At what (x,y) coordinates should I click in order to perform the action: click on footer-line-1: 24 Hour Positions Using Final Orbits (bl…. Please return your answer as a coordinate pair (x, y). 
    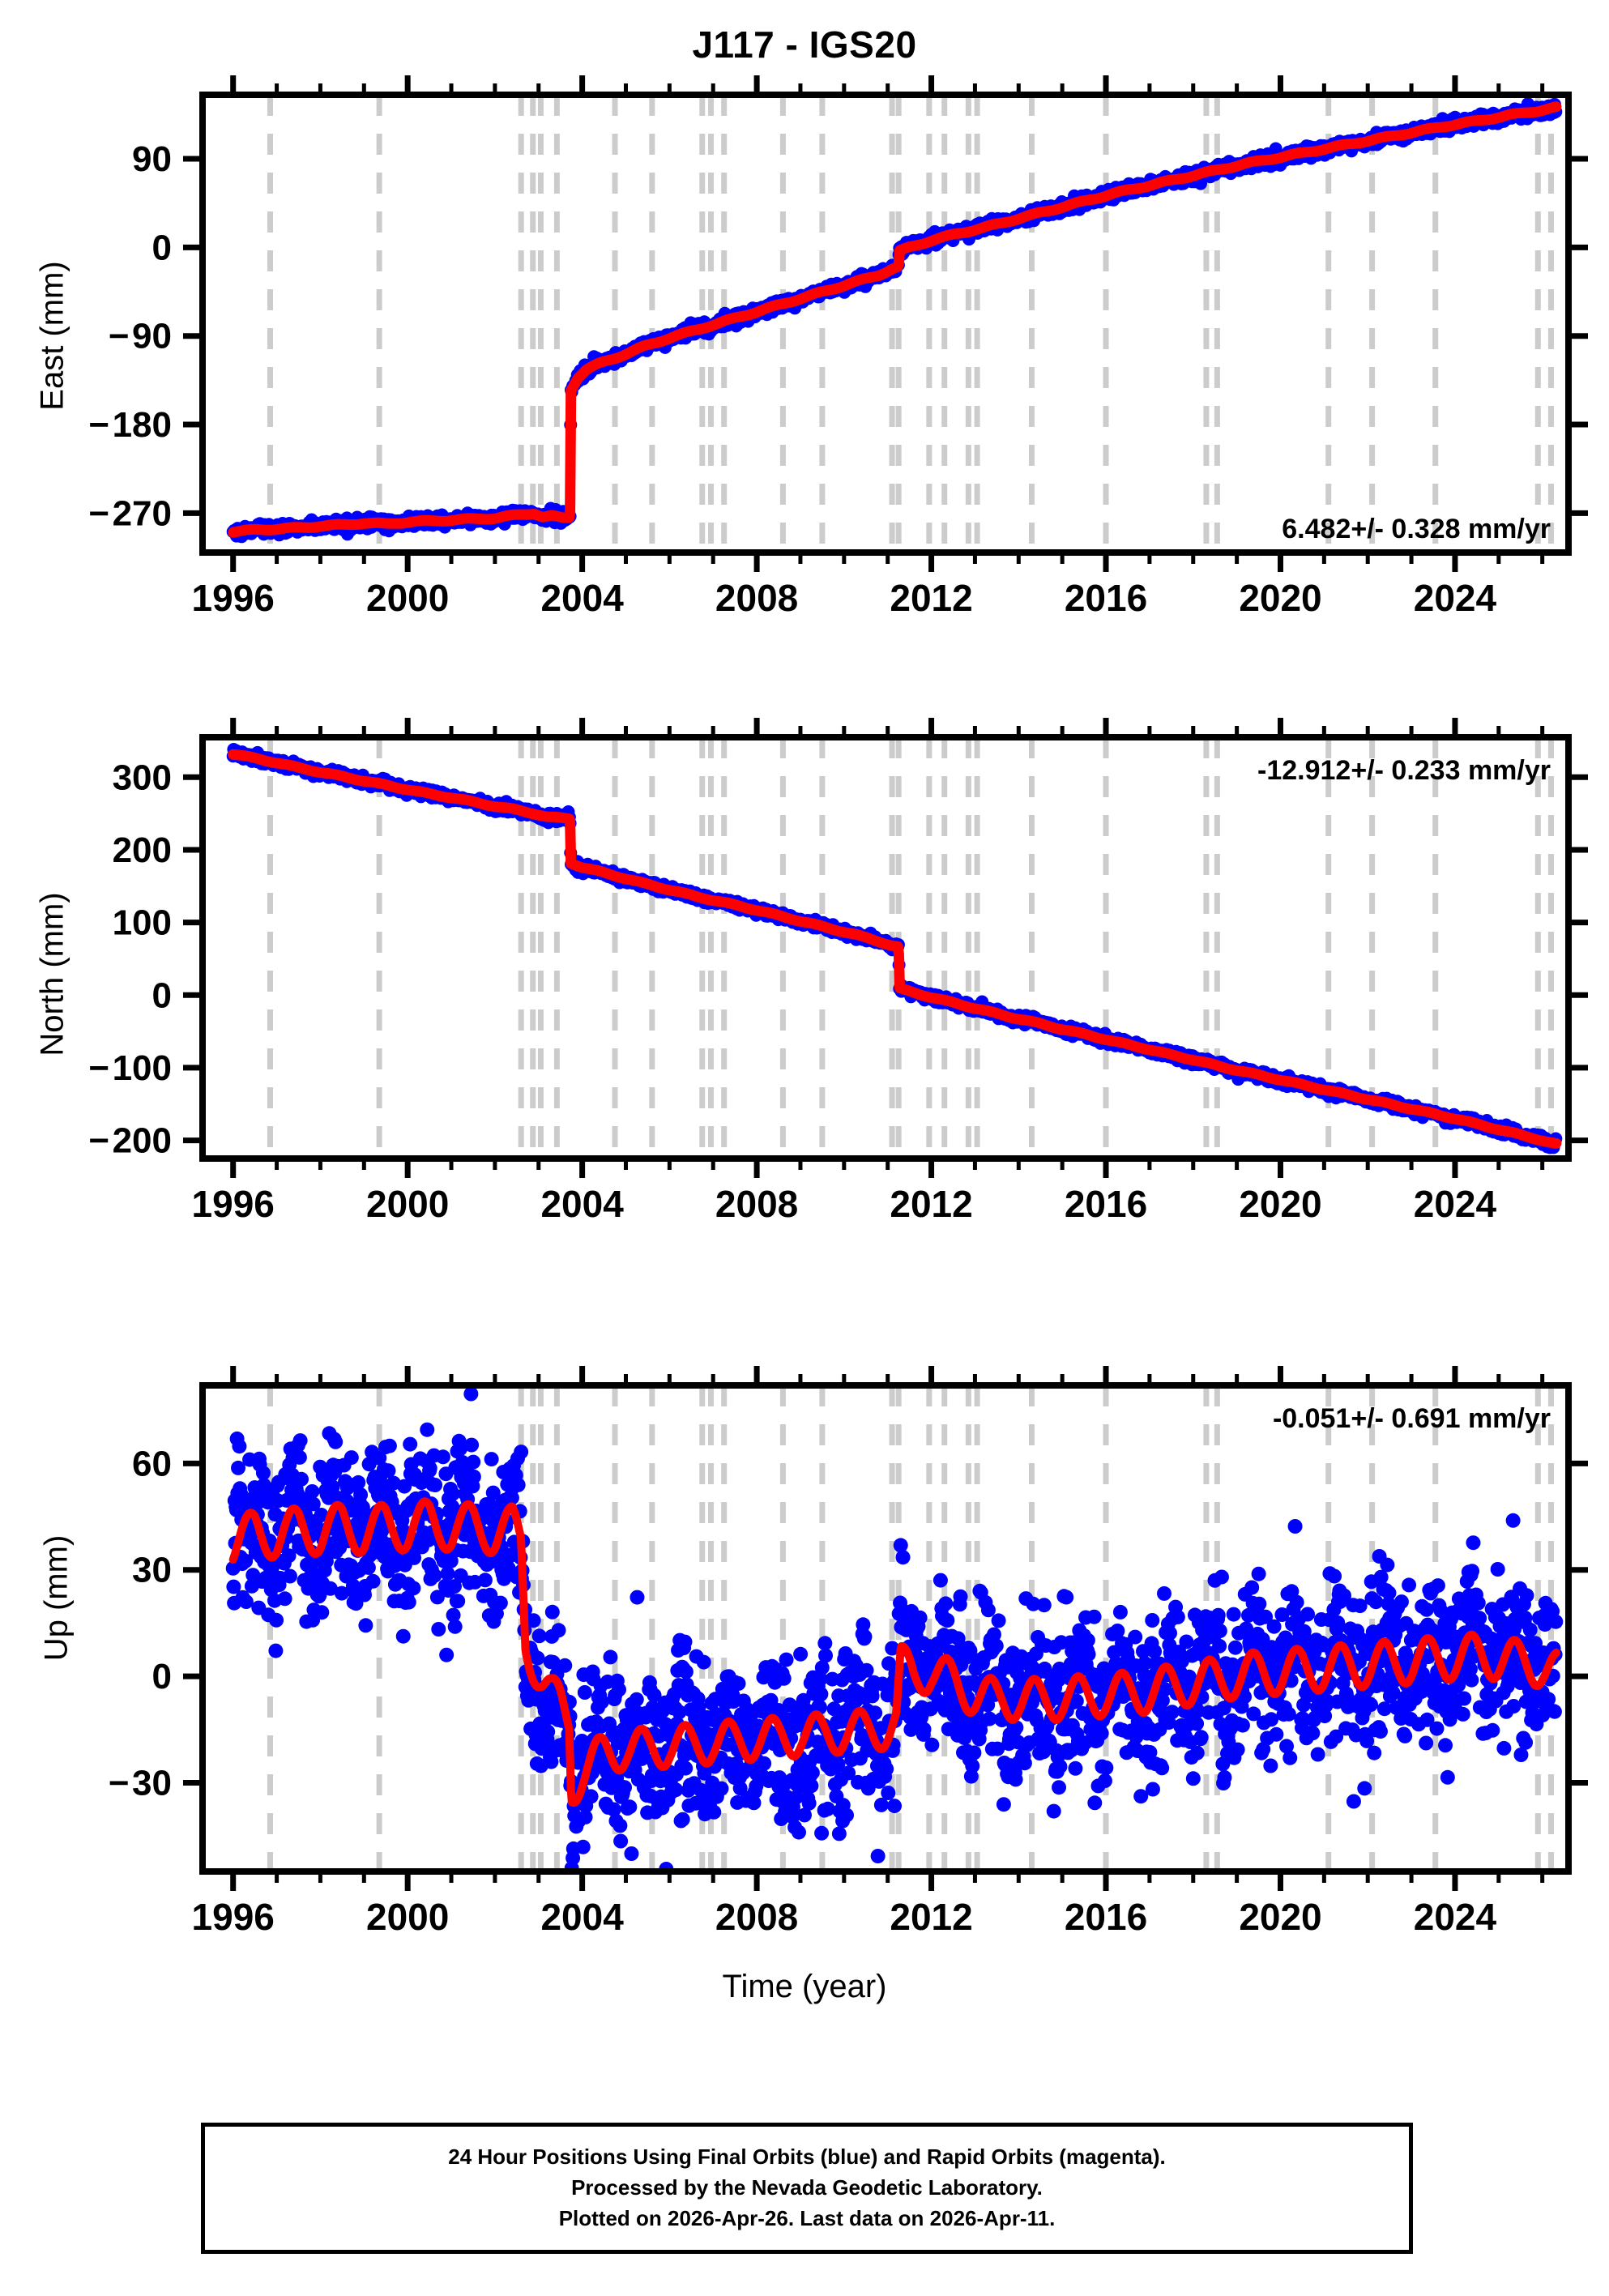
    Looking at the image, I should click on (807, 2157).